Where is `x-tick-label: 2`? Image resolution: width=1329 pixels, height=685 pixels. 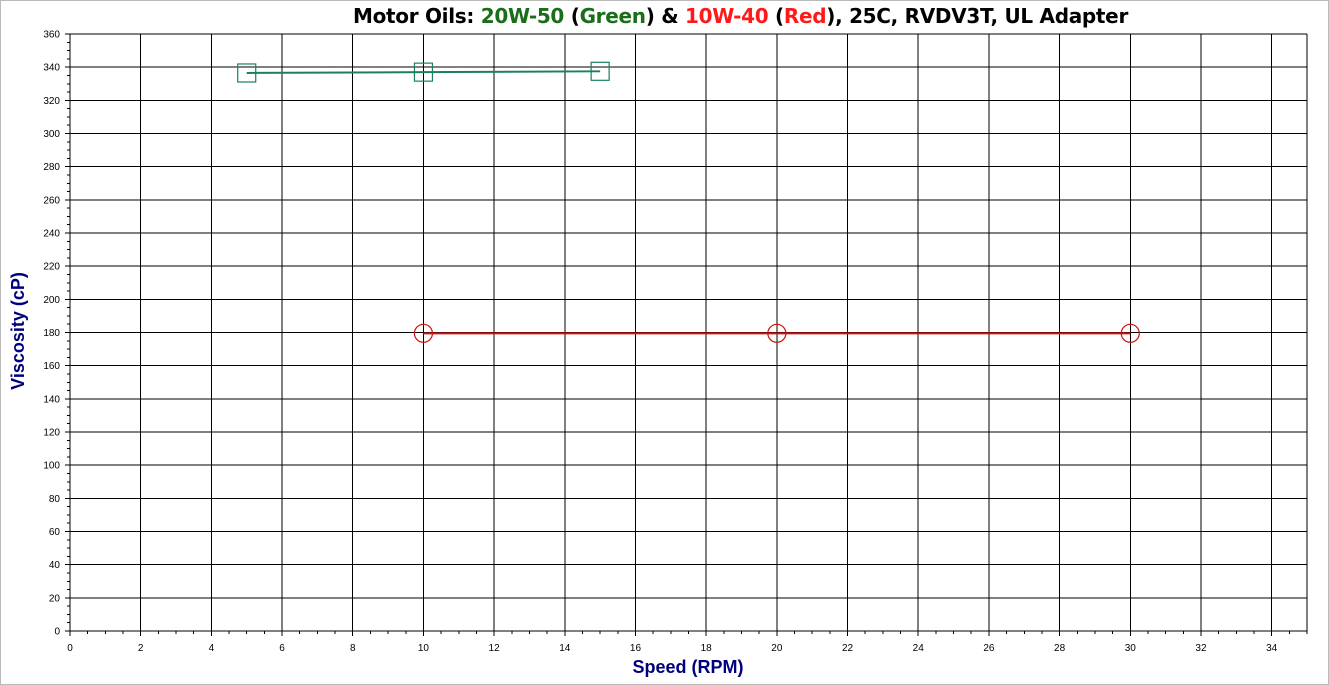 x-tick-label: 2 is located at coordinates (141, 648).